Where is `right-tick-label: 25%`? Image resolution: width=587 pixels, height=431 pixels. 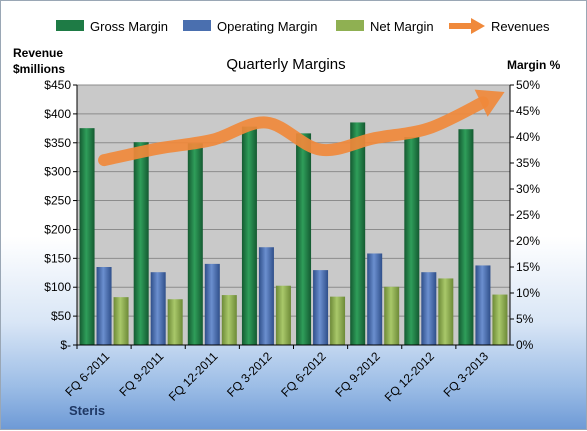 right-tick-label: 25% is located at coordinates (528, 215).